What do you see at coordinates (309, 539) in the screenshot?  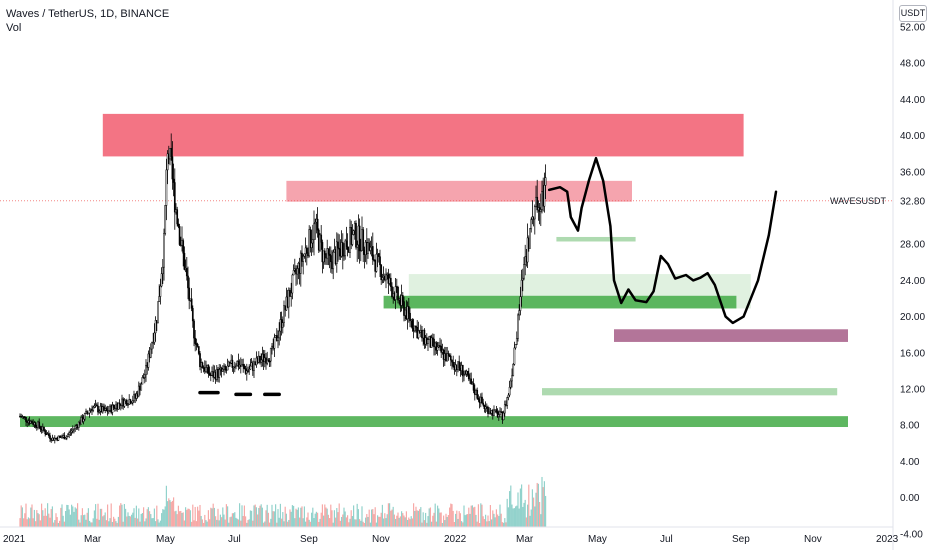 I see `x-tick-label: Sep` at bounding box center [309, 539].